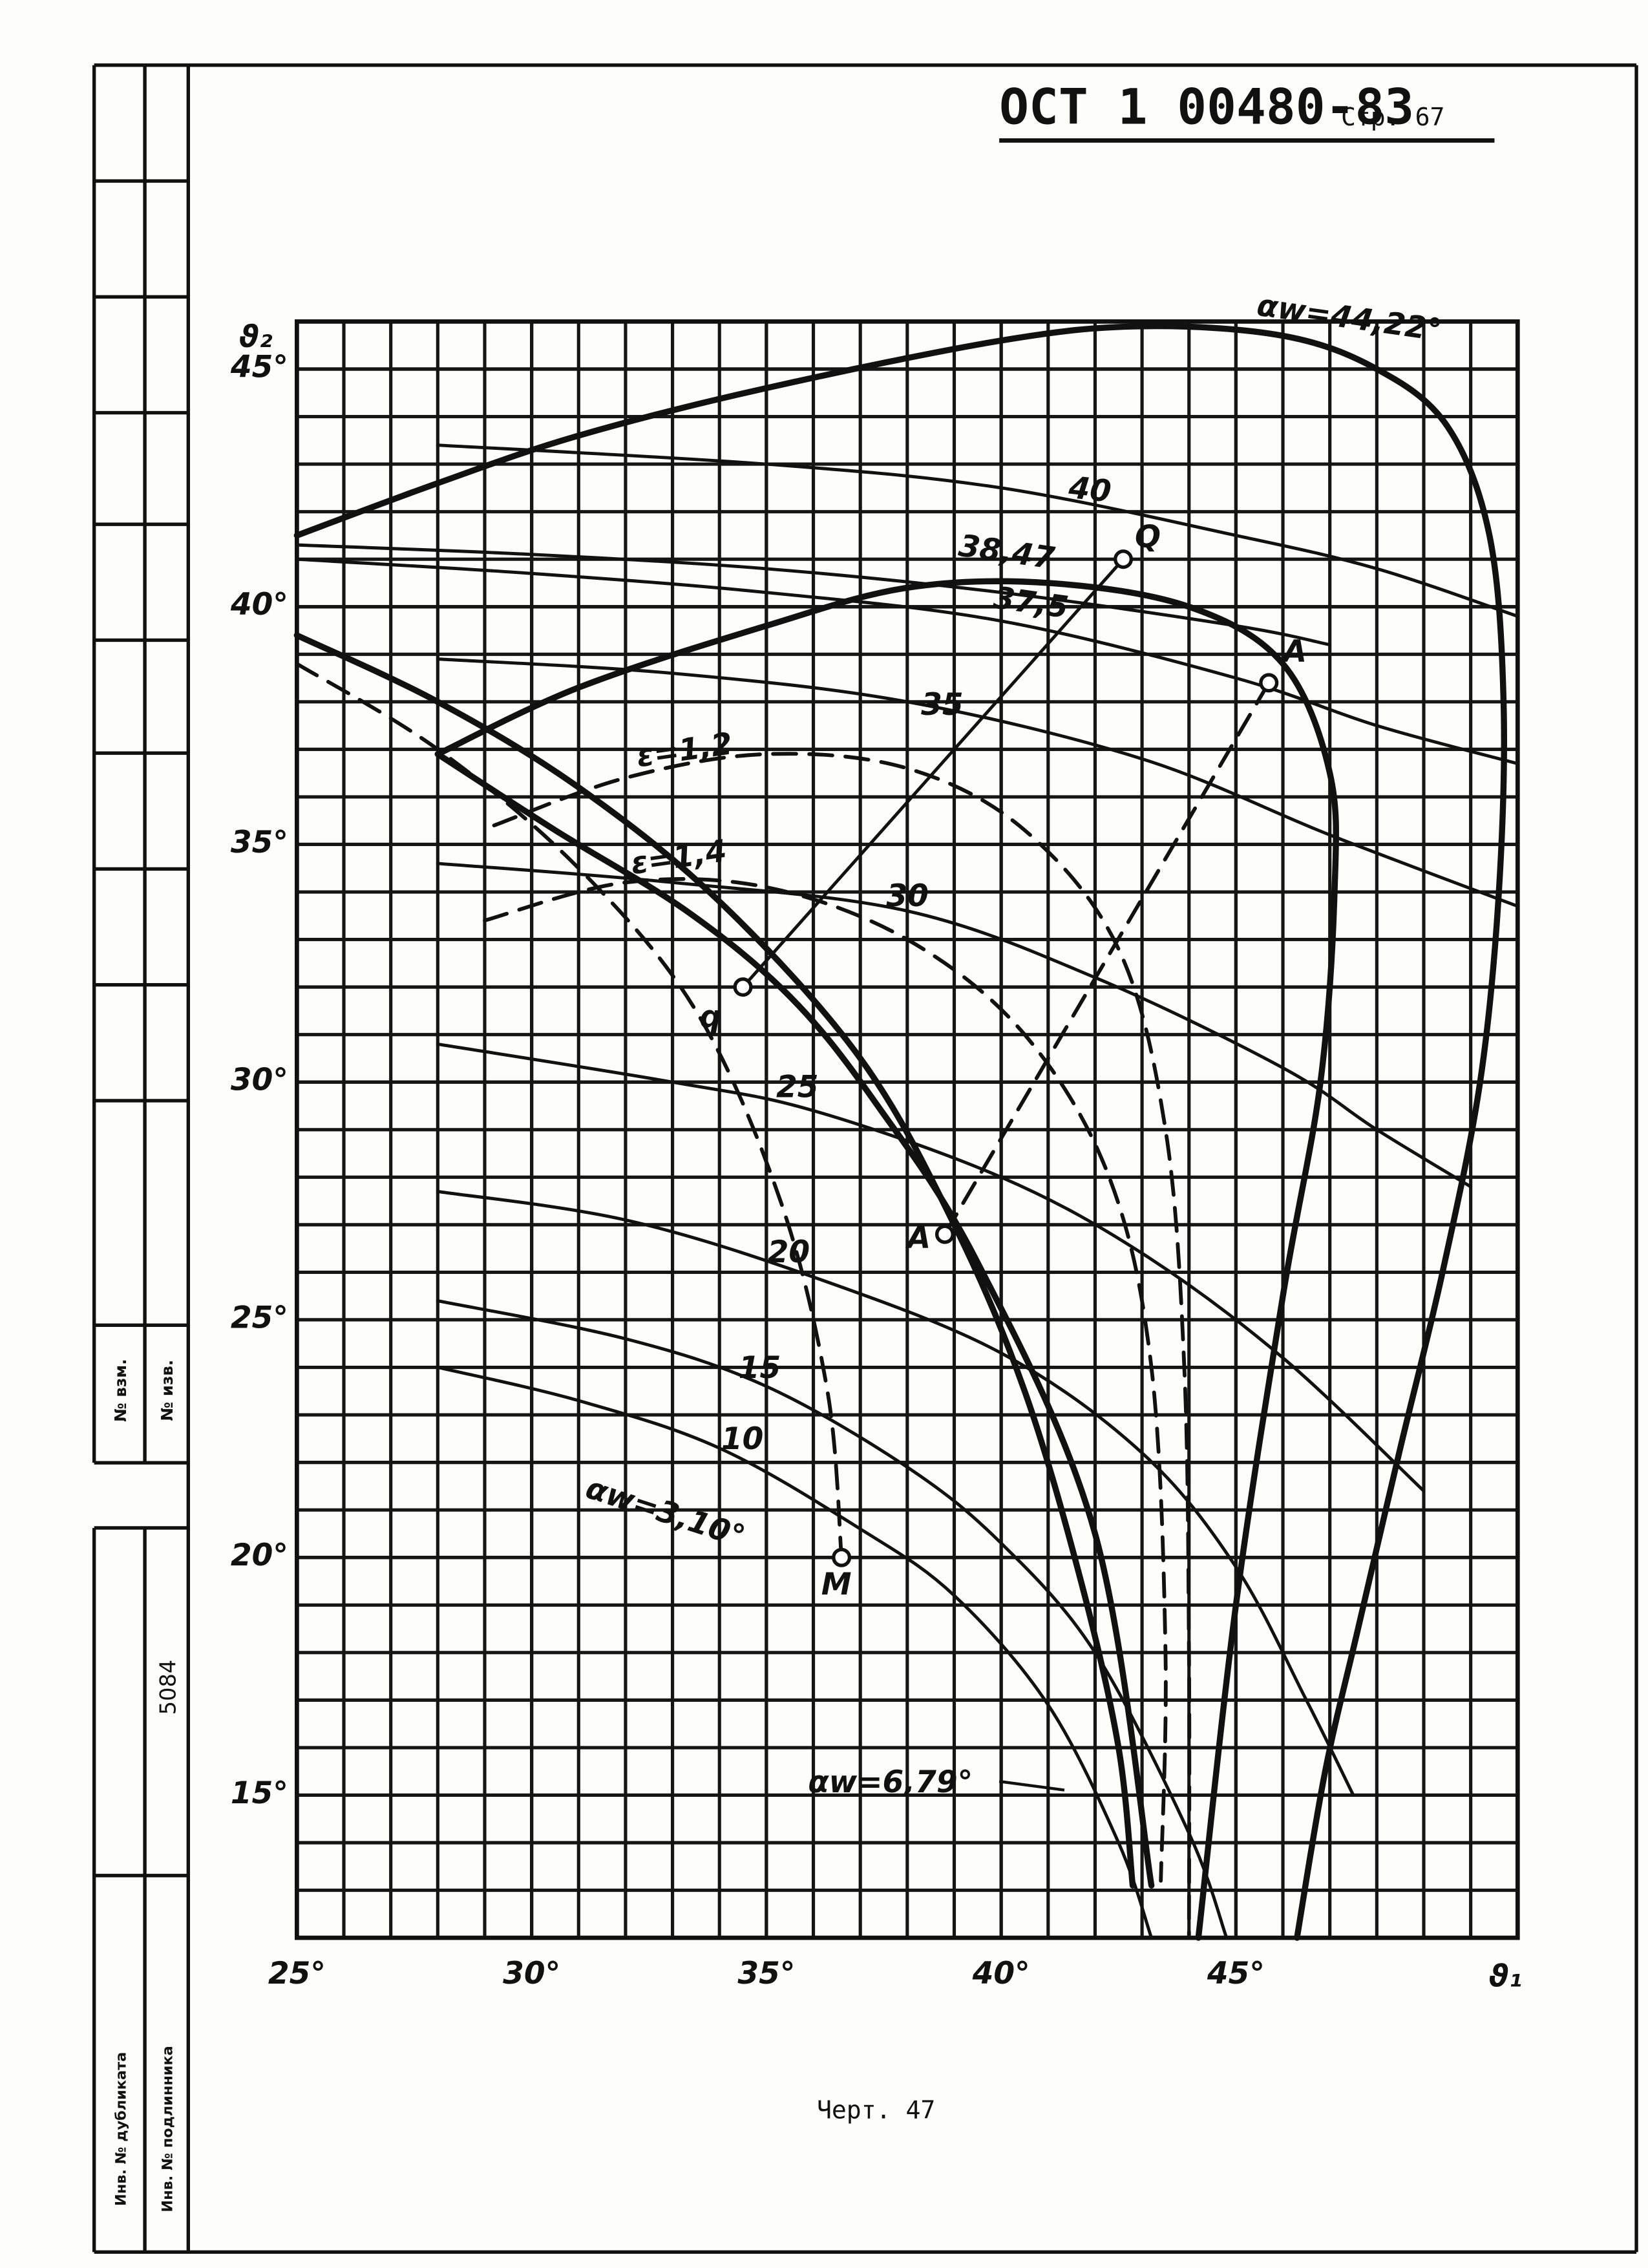 This screenshot has width=1648, height=2268. Describe the element at coordinates (679, 857) in the screenshot. I see `curve-label: ε=1,4` at that location.